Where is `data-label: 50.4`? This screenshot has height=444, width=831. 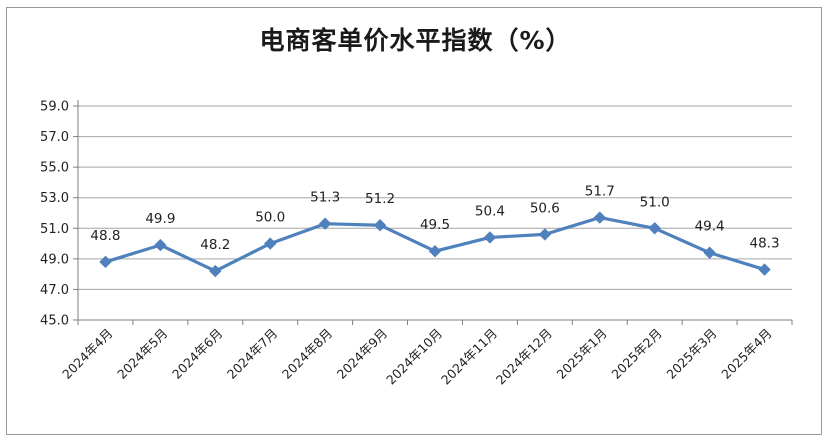
data-label: 50.4 is located at coordinates (490, 211).